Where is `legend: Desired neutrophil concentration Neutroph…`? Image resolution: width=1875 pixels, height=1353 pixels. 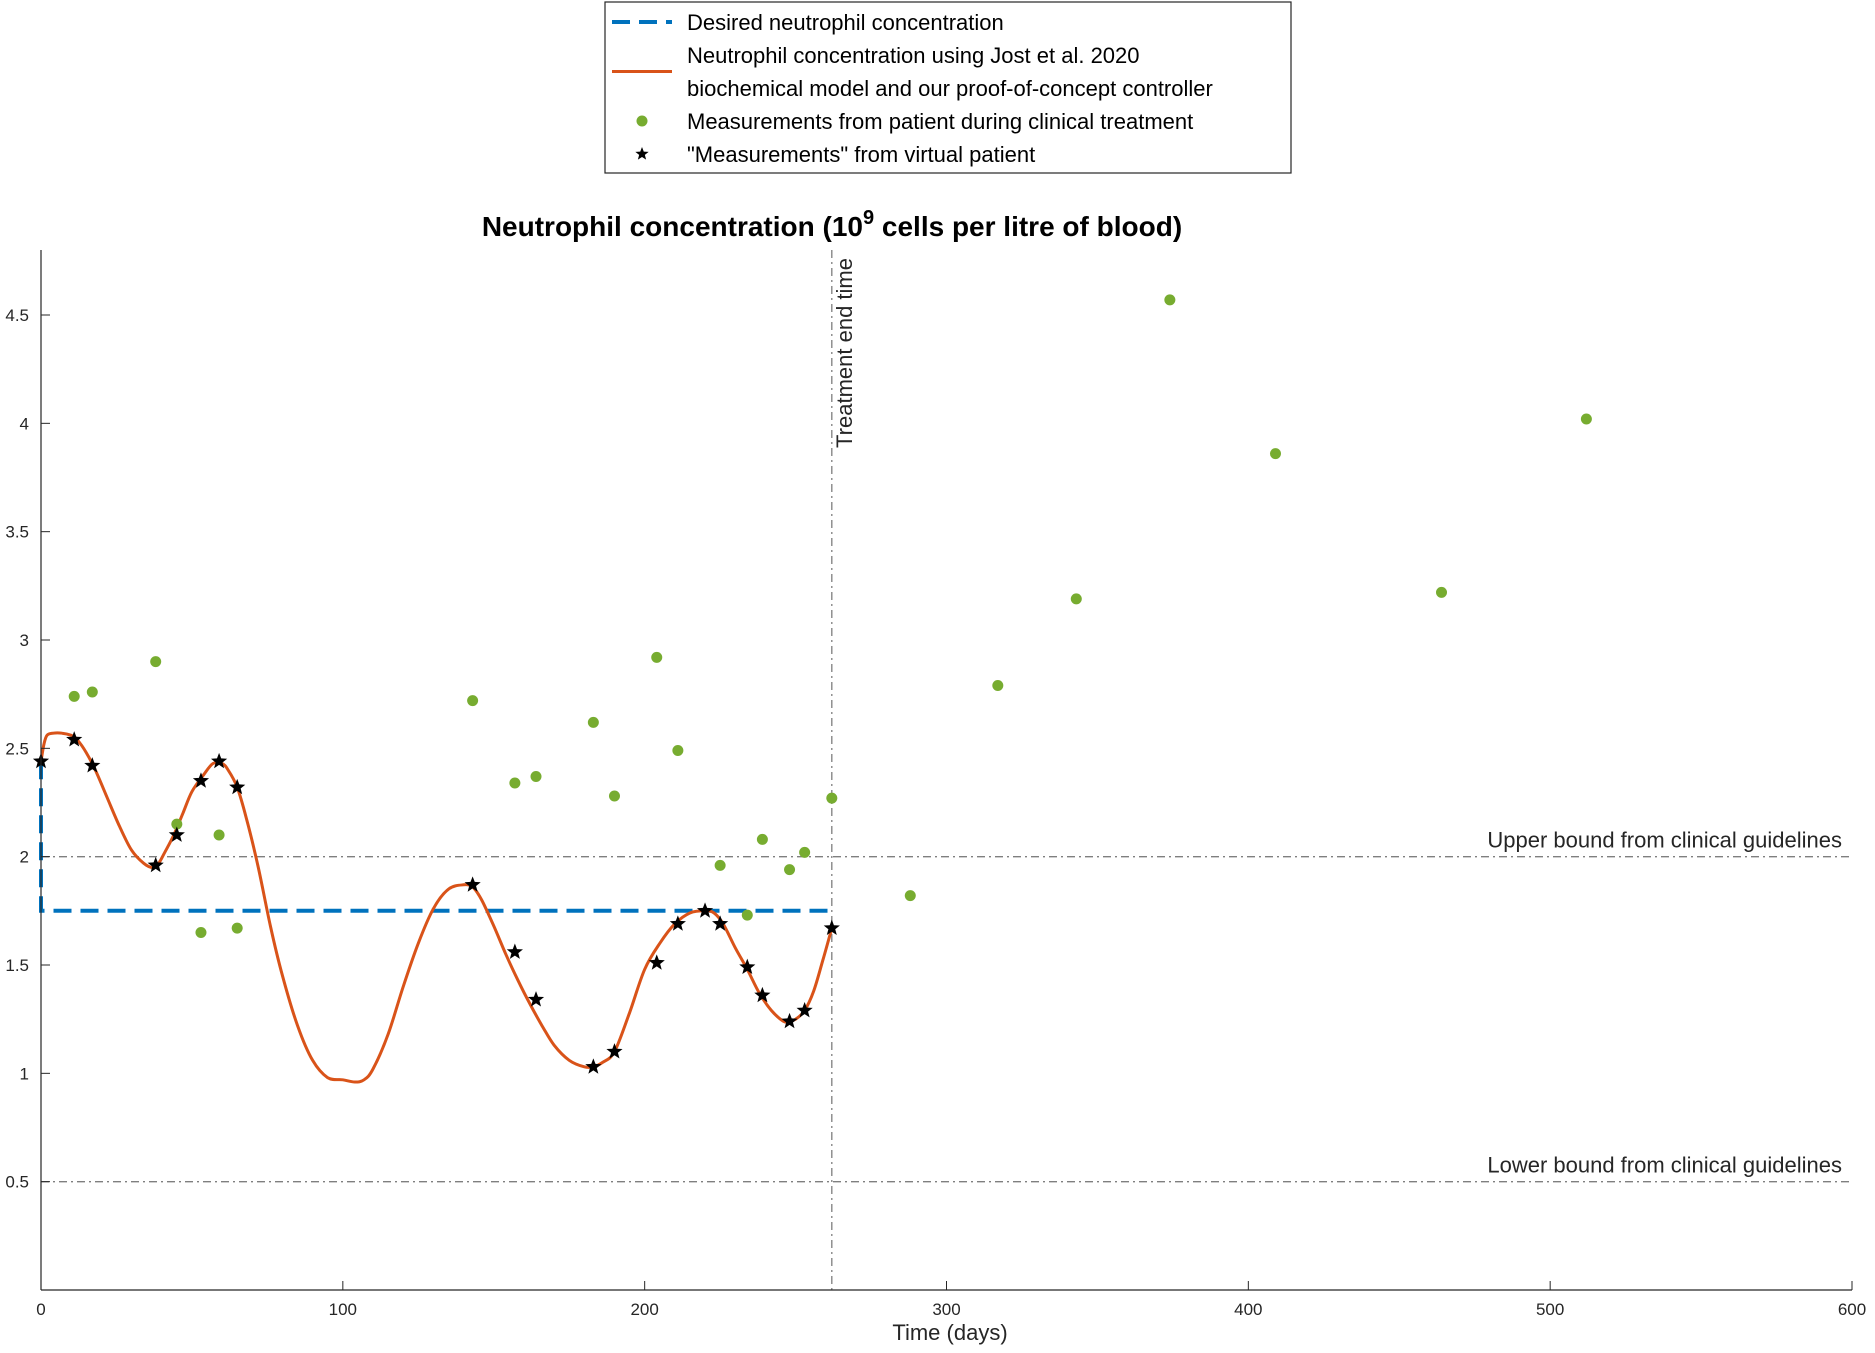 legend: Desired neutrophil concentration Neutroph… is located at coordinates (948, 87).